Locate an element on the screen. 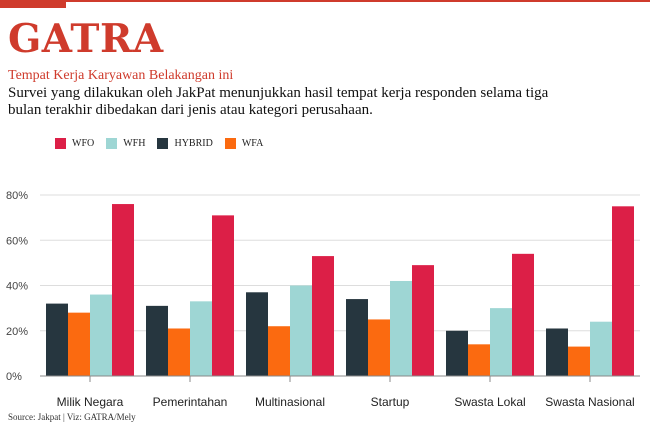  bar-milik-negara-hybrid is located at coordinates (57, 339).